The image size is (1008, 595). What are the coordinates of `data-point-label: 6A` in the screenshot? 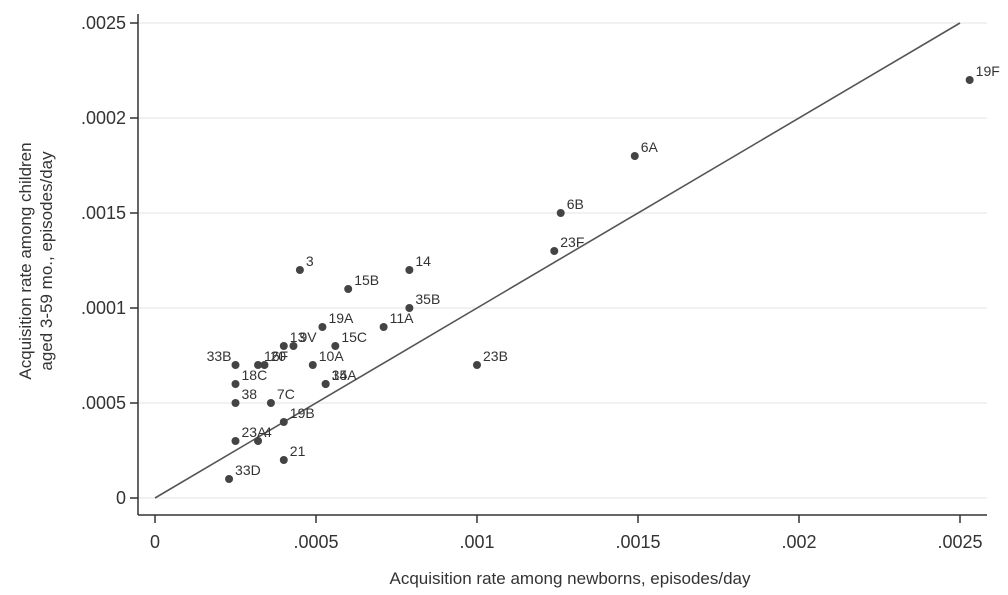 It's located at (650, 147).